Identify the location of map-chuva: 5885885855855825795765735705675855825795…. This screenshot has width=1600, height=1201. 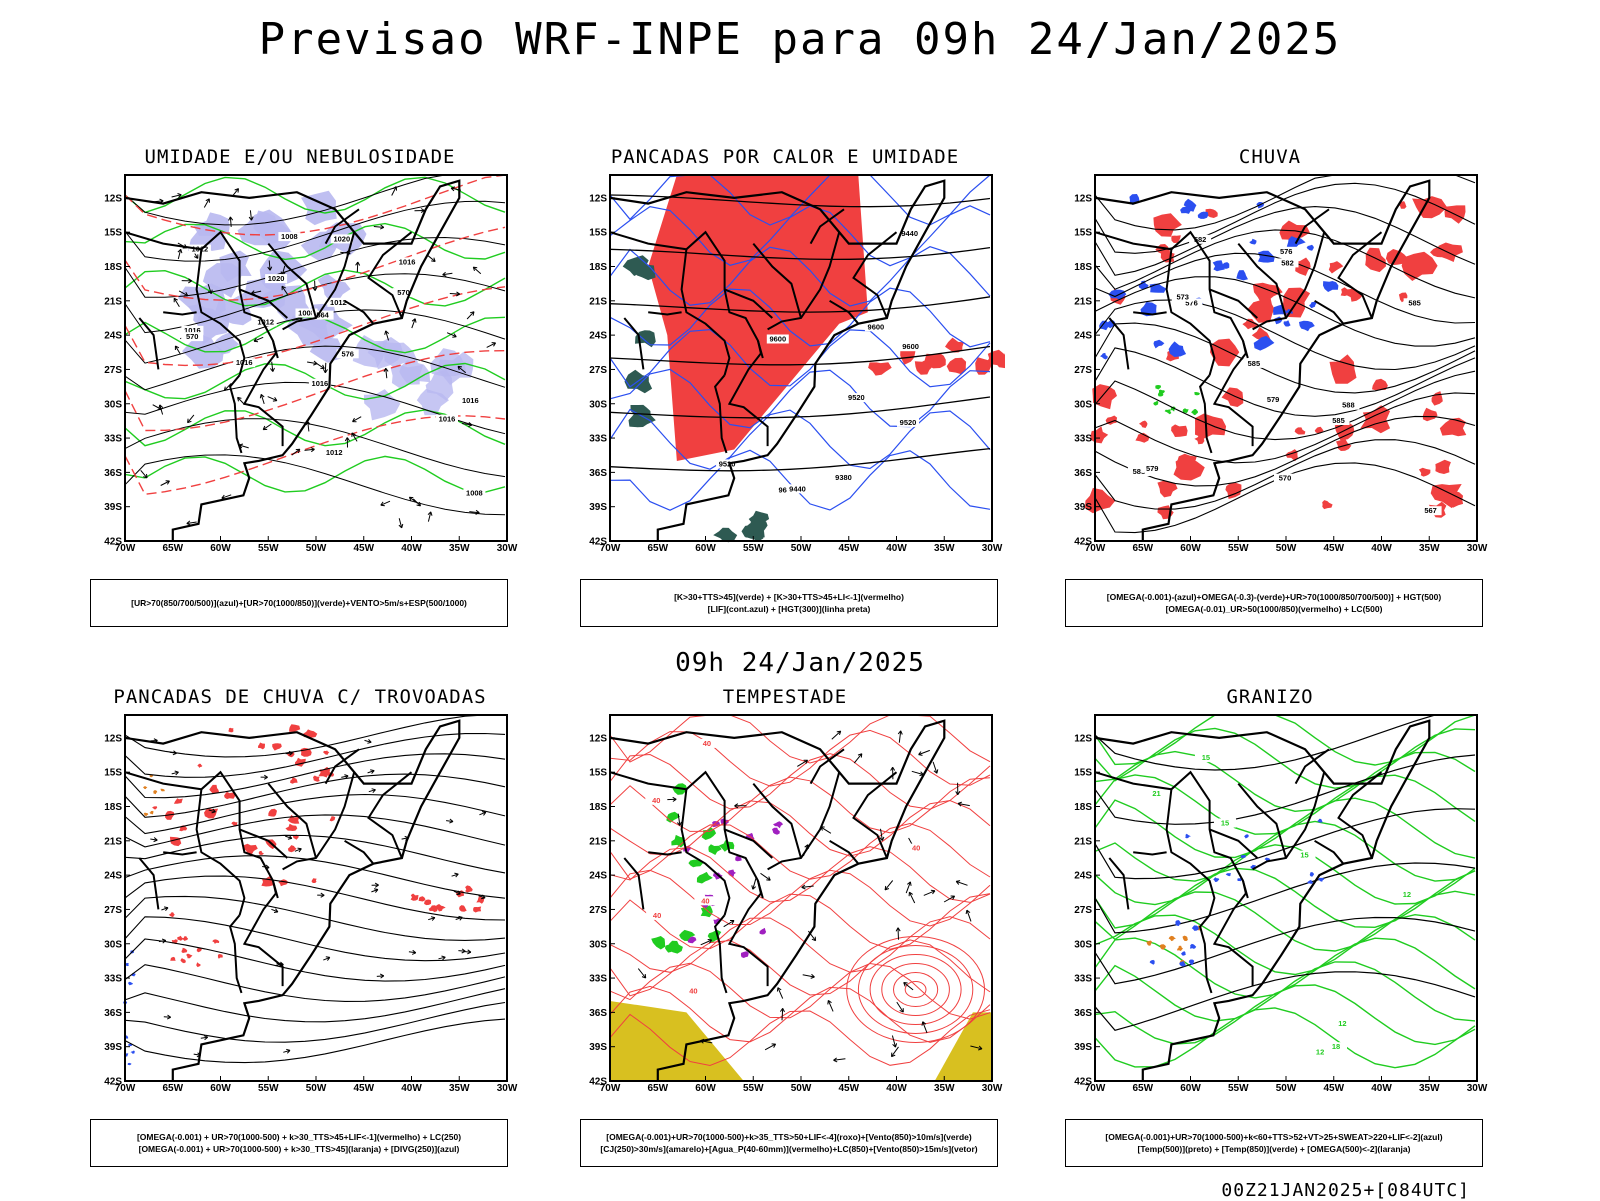
(1275, 378).